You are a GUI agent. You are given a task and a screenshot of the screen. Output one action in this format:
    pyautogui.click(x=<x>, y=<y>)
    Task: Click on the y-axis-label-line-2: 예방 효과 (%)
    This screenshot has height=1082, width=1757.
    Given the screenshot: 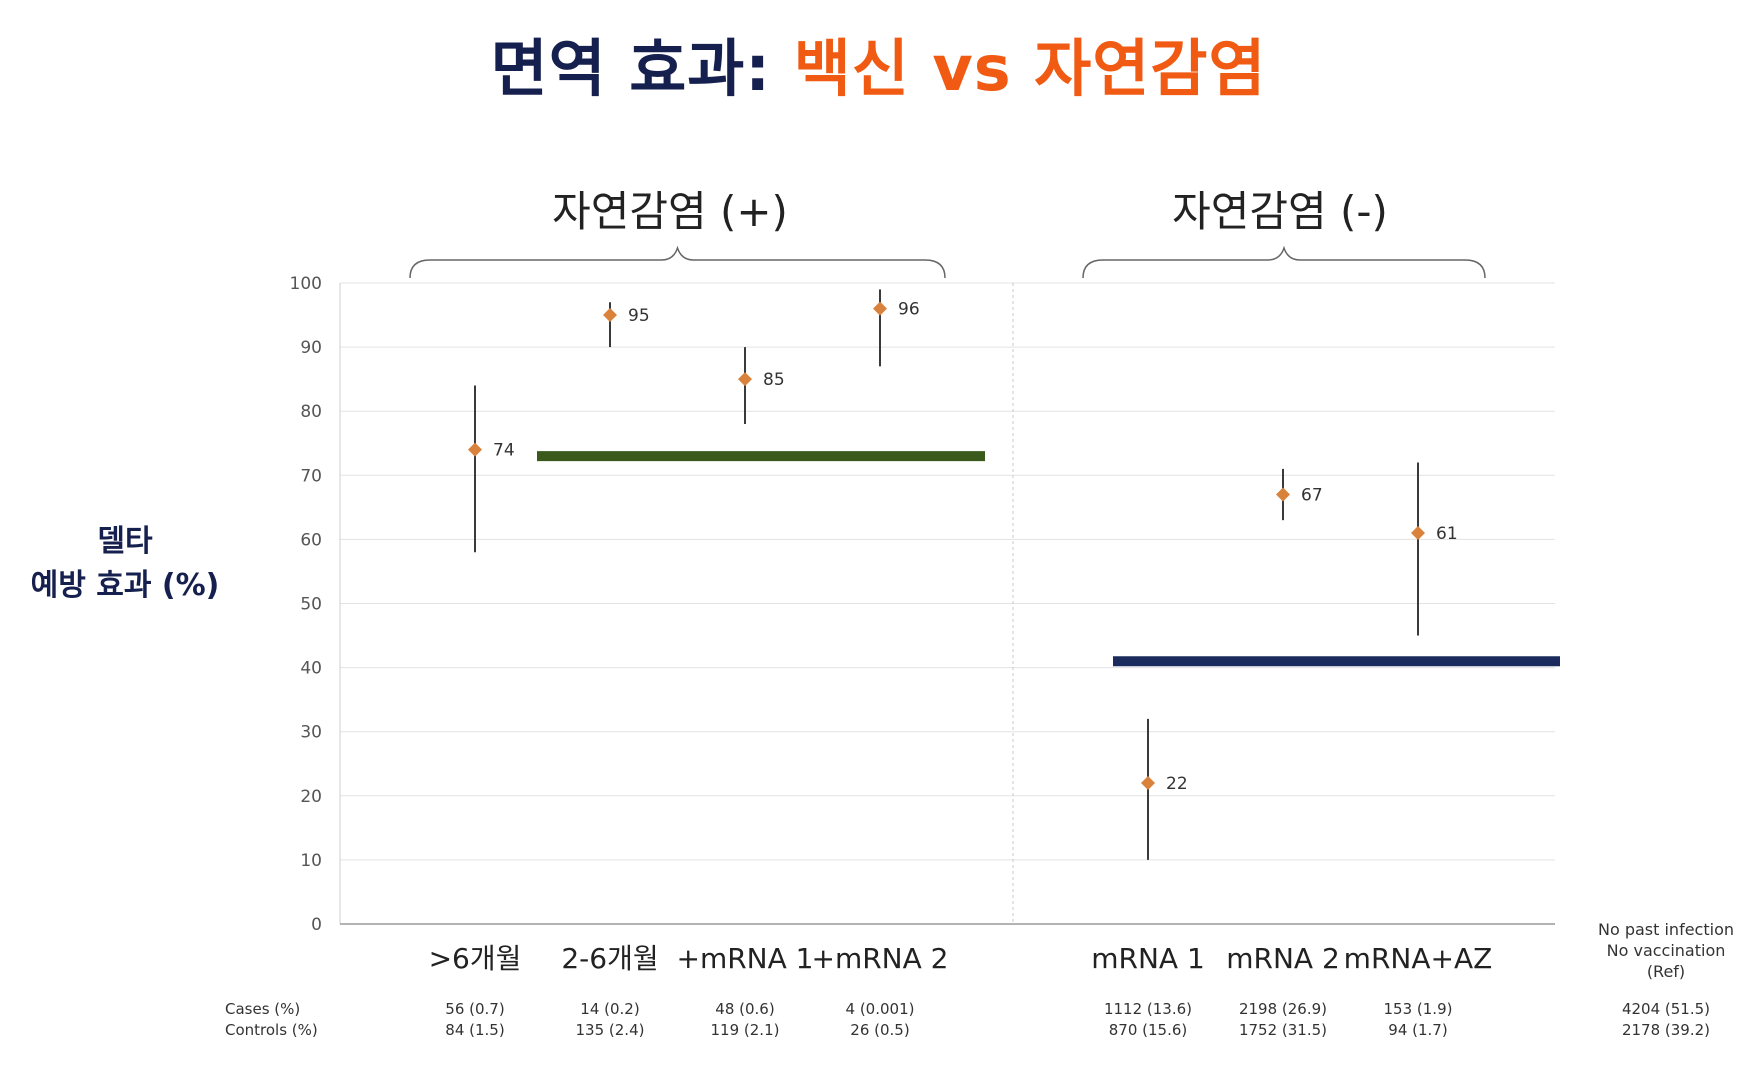 What is the action you would take?
    pyautogui.click(x=125, y=585)
    